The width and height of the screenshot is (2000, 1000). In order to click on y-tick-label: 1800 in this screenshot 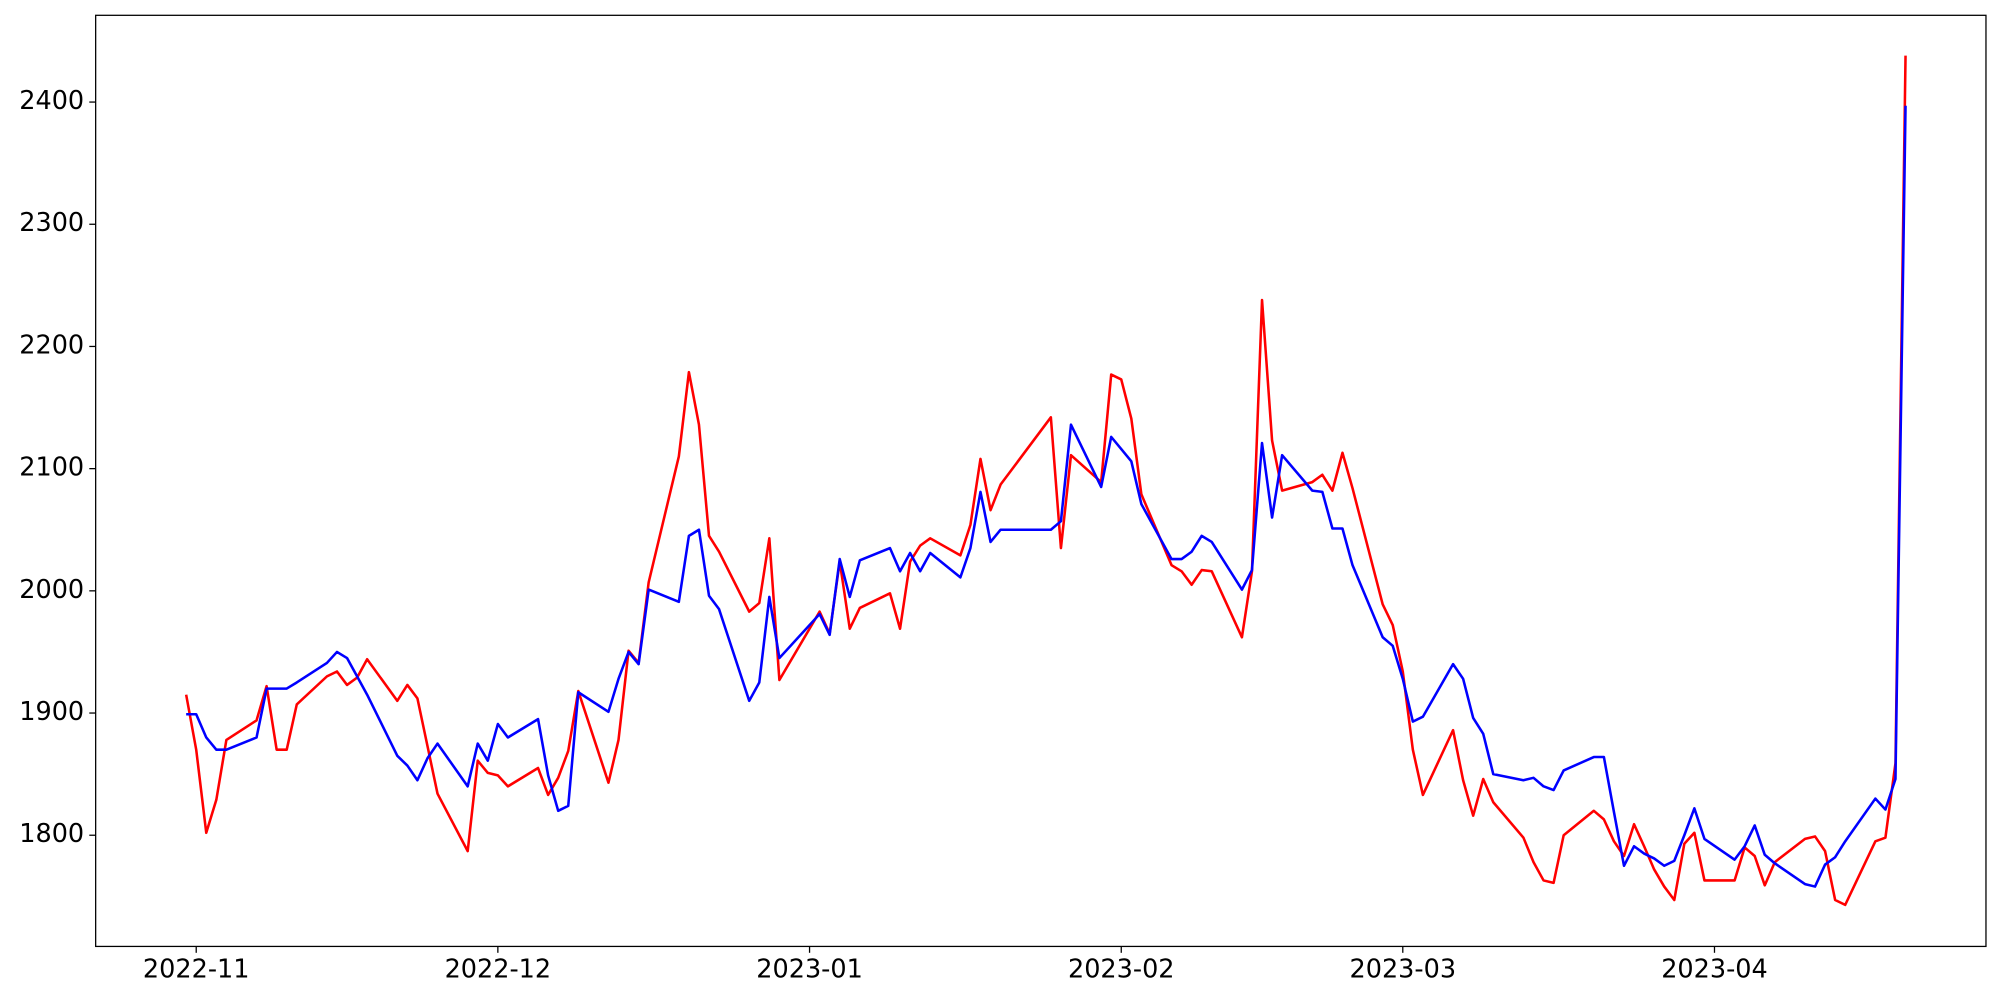, I will do `click(51, 834)`.